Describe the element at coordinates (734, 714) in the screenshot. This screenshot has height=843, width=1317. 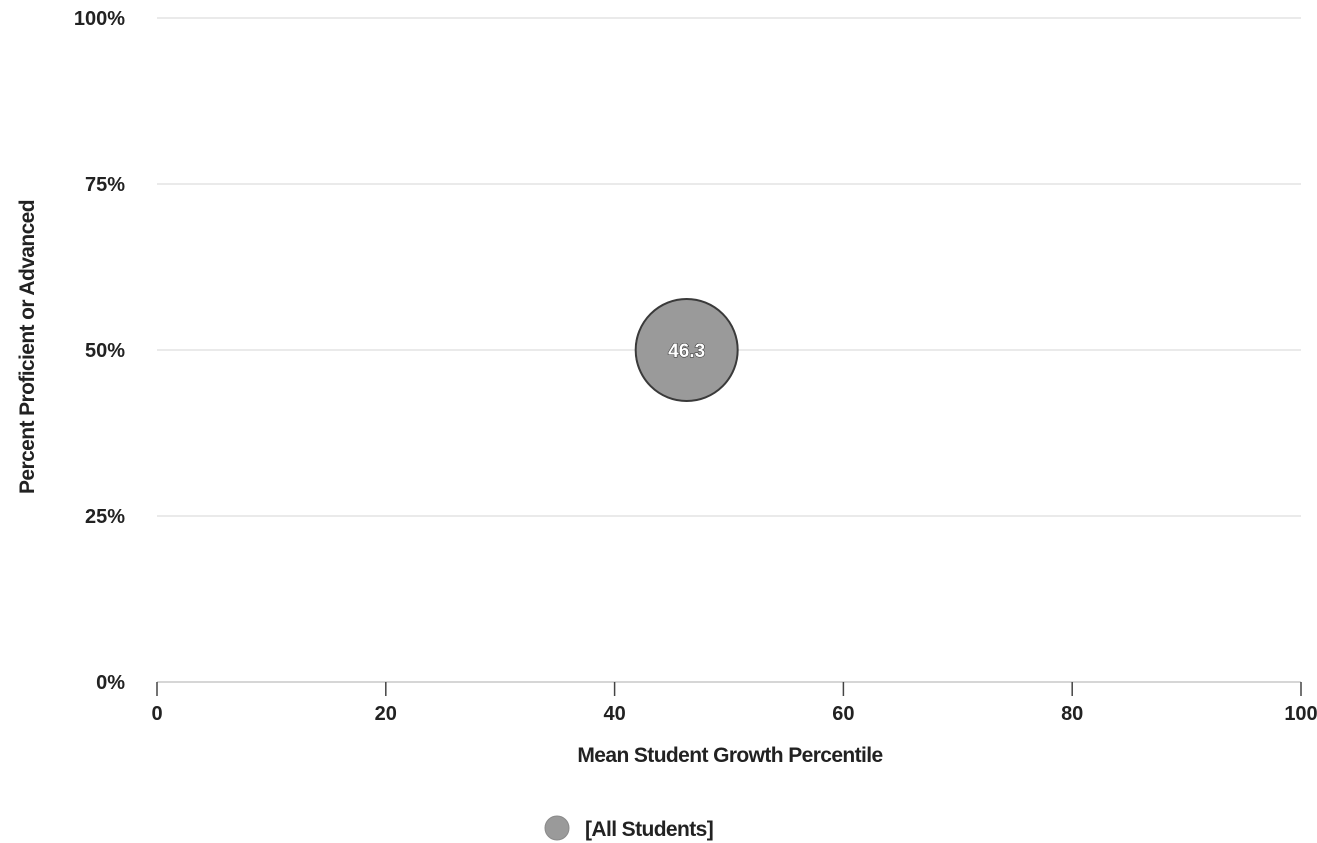
I see `x-tick-labels: 0 20 40 60 80 100` at that location.